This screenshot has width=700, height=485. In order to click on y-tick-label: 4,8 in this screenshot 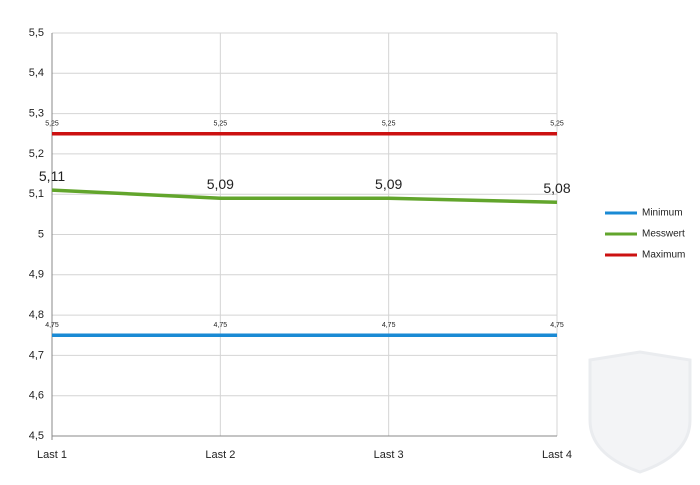, I will do `click(36, 315)`.